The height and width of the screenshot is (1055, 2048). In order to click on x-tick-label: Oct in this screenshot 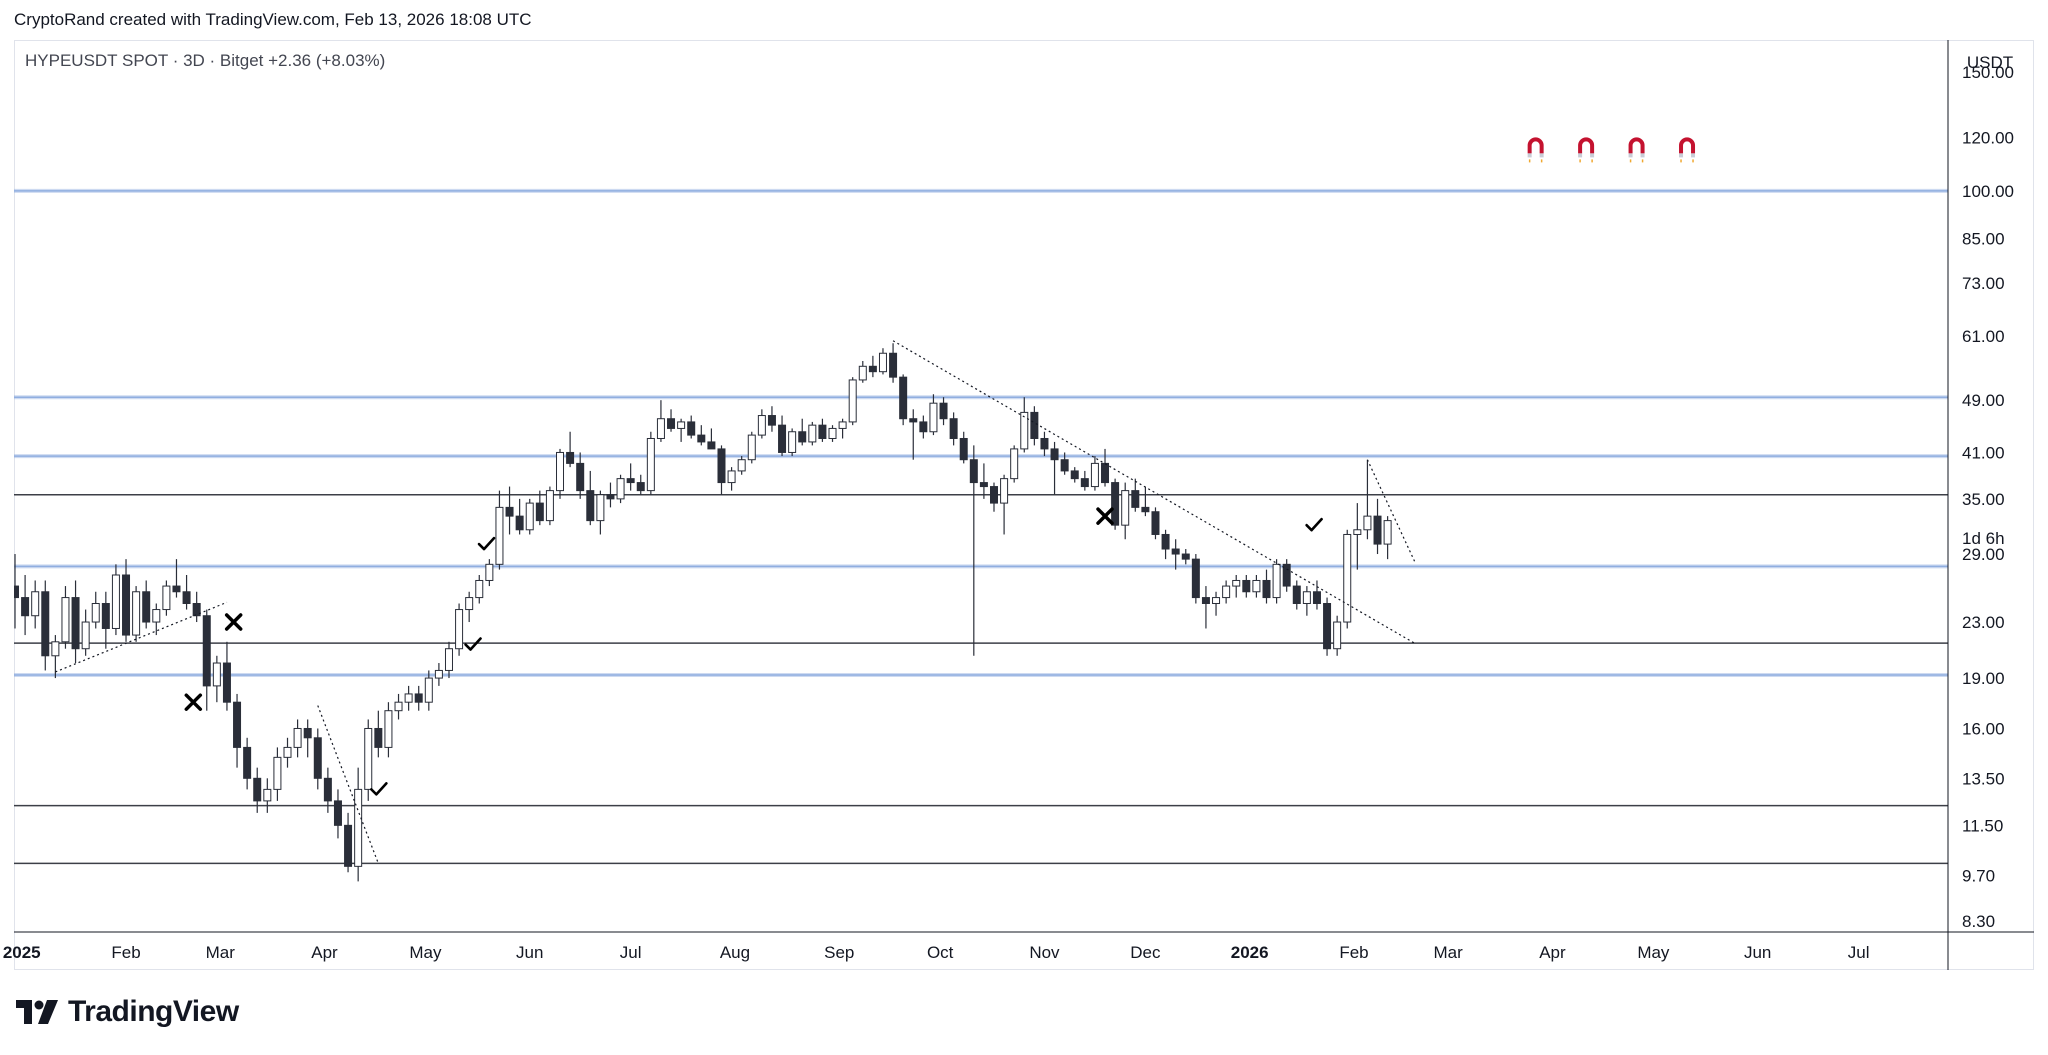, I will do `click(940, 952)`.